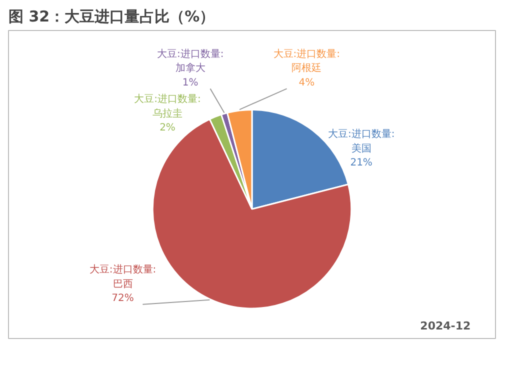 The image size is (507, 378). Describe the element at coordinates (168, 128) in the screenshot. I see `data-label: 2%` at that location.